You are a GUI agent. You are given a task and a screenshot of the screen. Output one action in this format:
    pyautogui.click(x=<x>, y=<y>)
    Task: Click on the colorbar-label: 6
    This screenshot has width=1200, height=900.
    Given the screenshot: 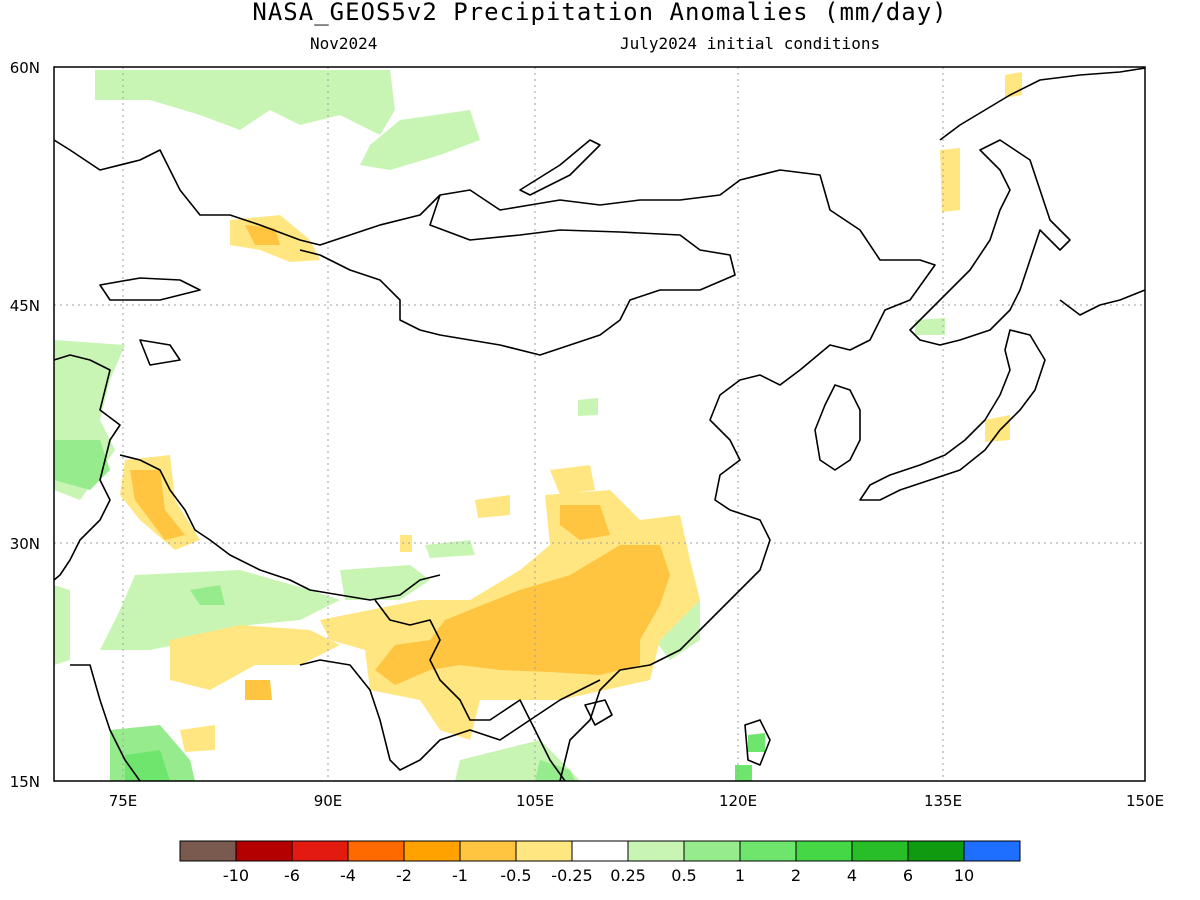 What is the action you would take?
    pyautogui.click(x=908, y=875)
    